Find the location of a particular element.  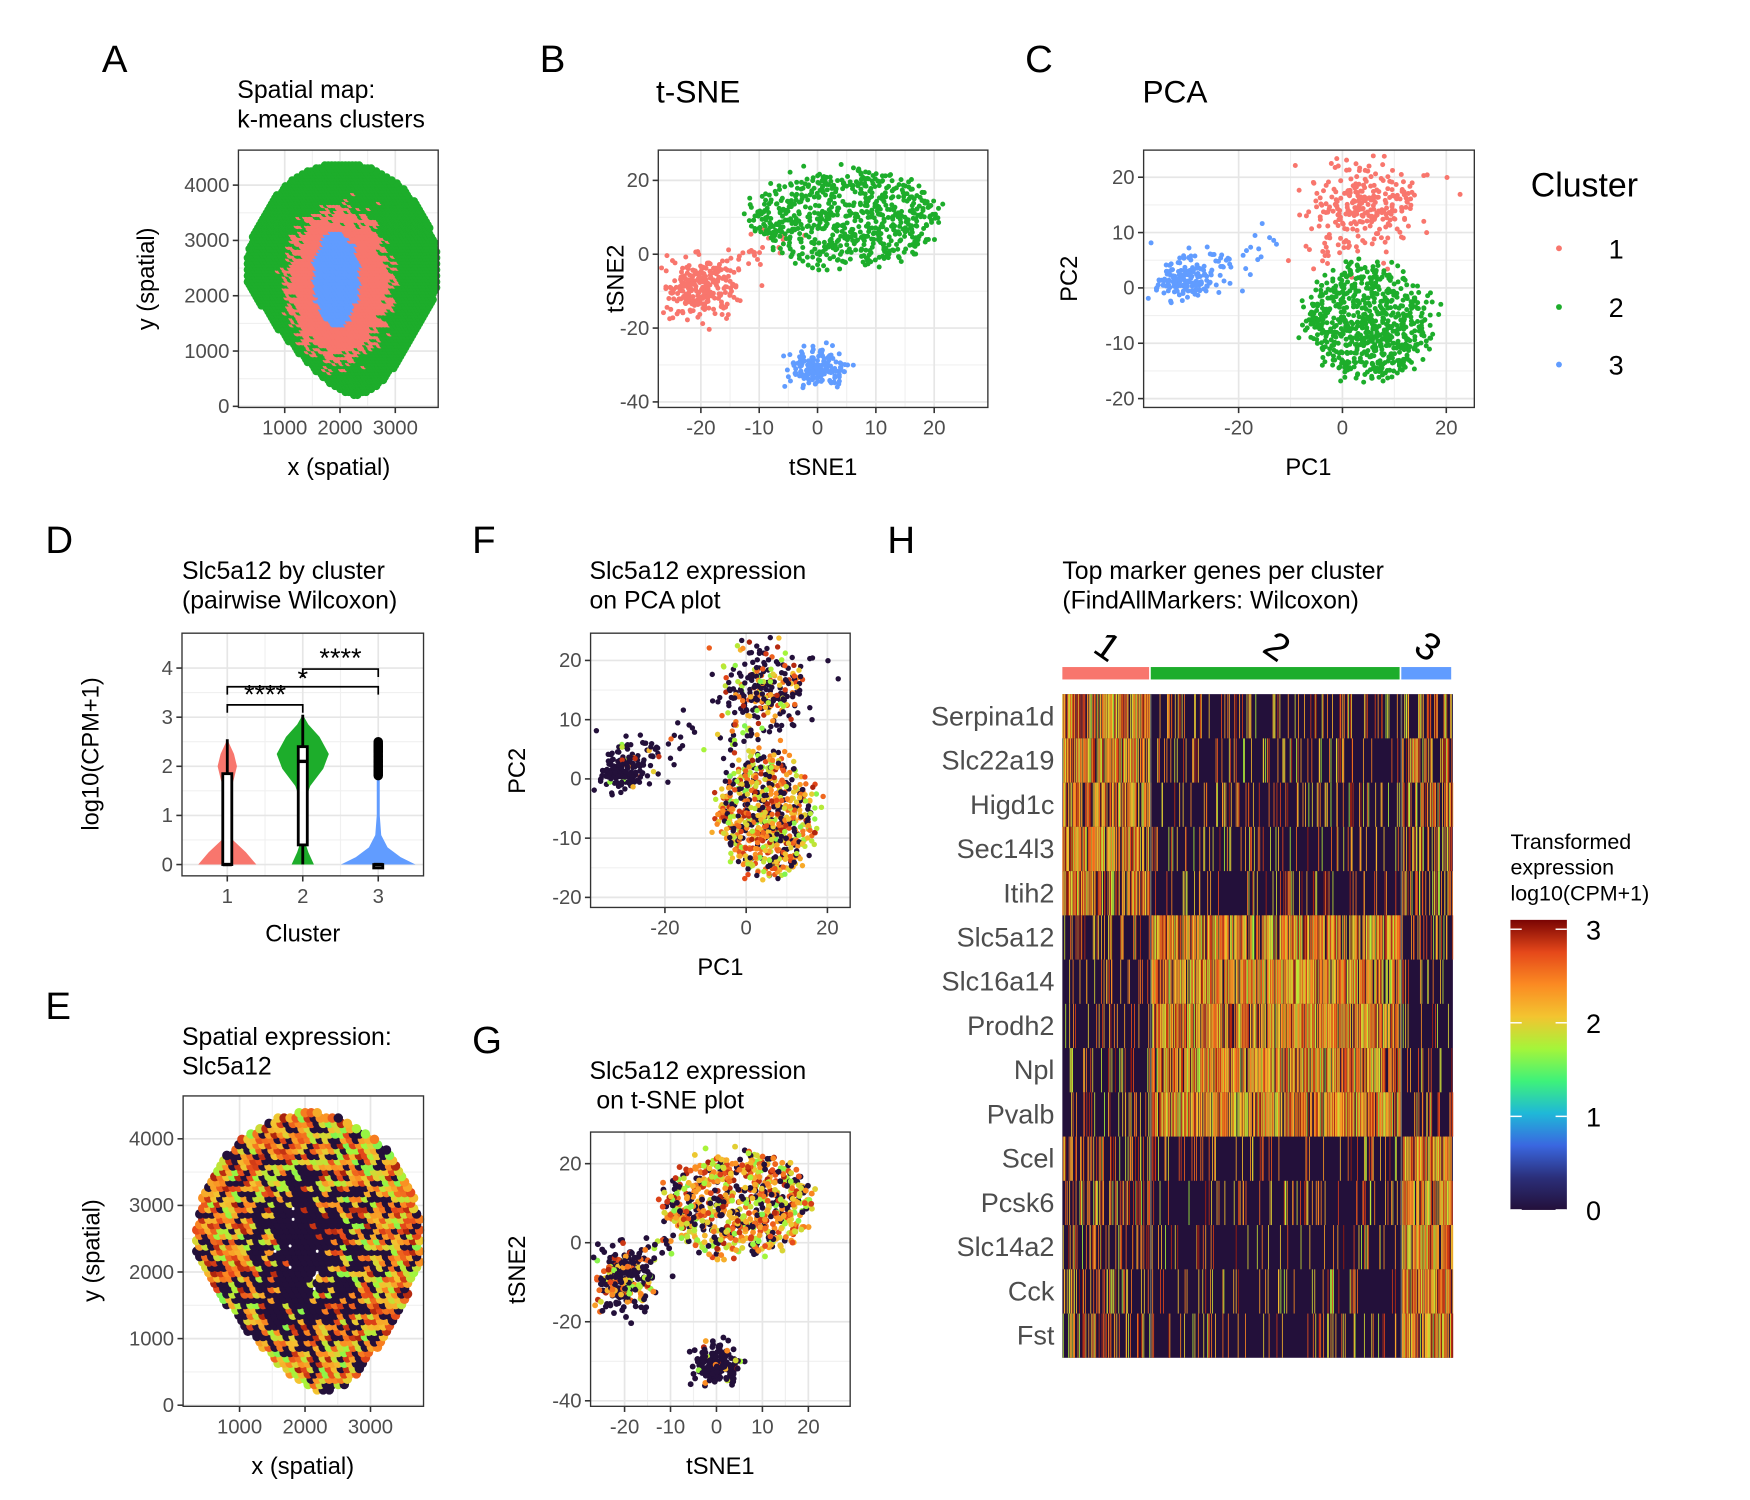

panel-e-ylabel: y (spatial) is located at coordinates (93, 1250).